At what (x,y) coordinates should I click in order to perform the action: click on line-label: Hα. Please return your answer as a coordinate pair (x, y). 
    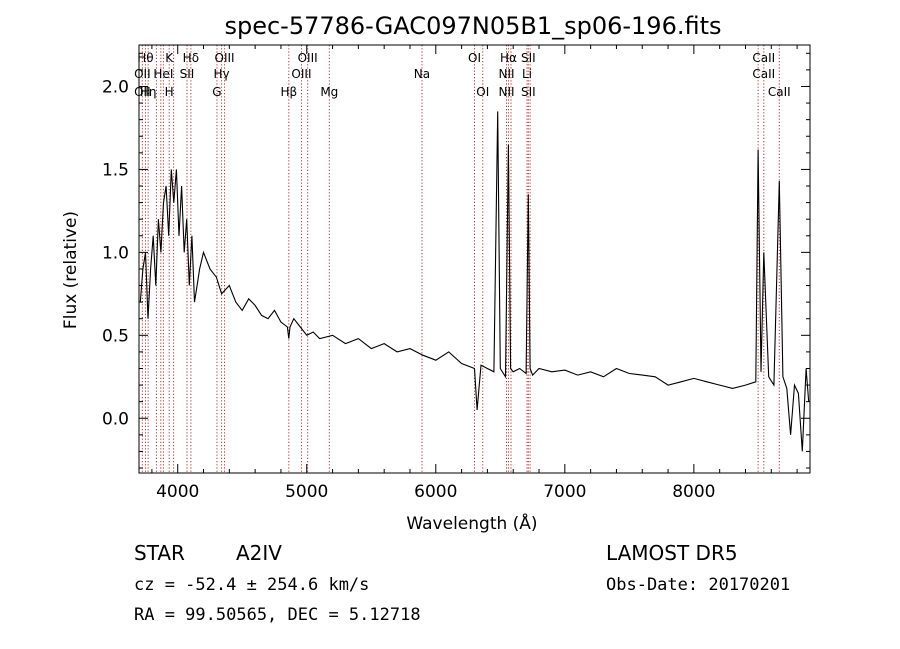
    Looking at the image, I should click on (508, 58).